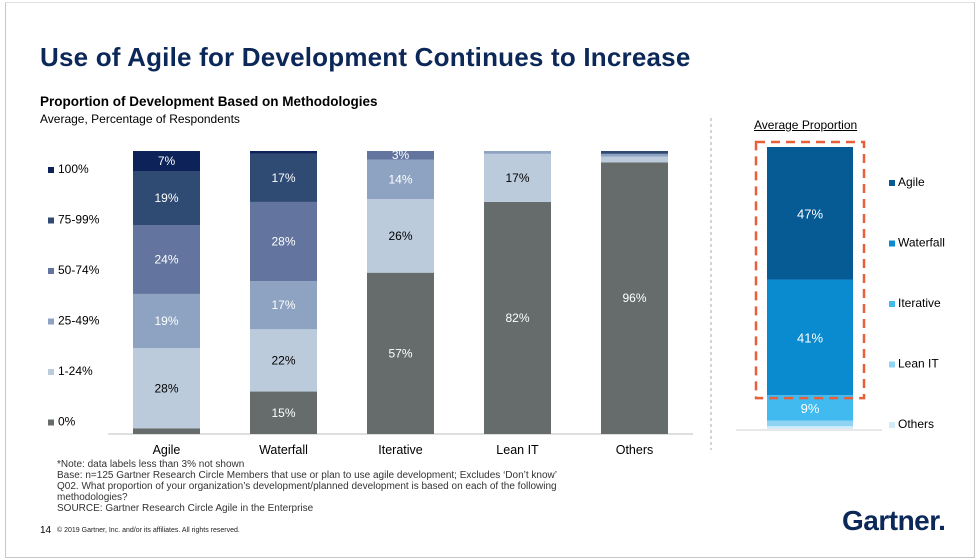  I want to click on legend-label-100pct: 100%, so click(73, 169).